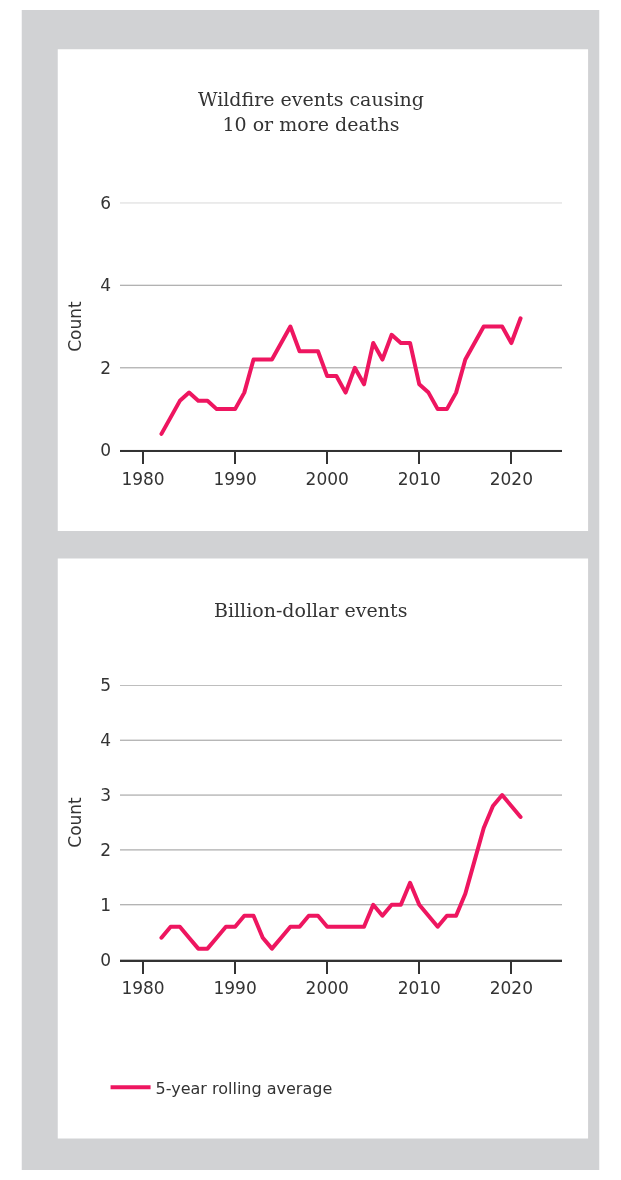  Describe the element at coordinates (105, 202) in the screenshot. I see `y-tick-label: 6` at that location.